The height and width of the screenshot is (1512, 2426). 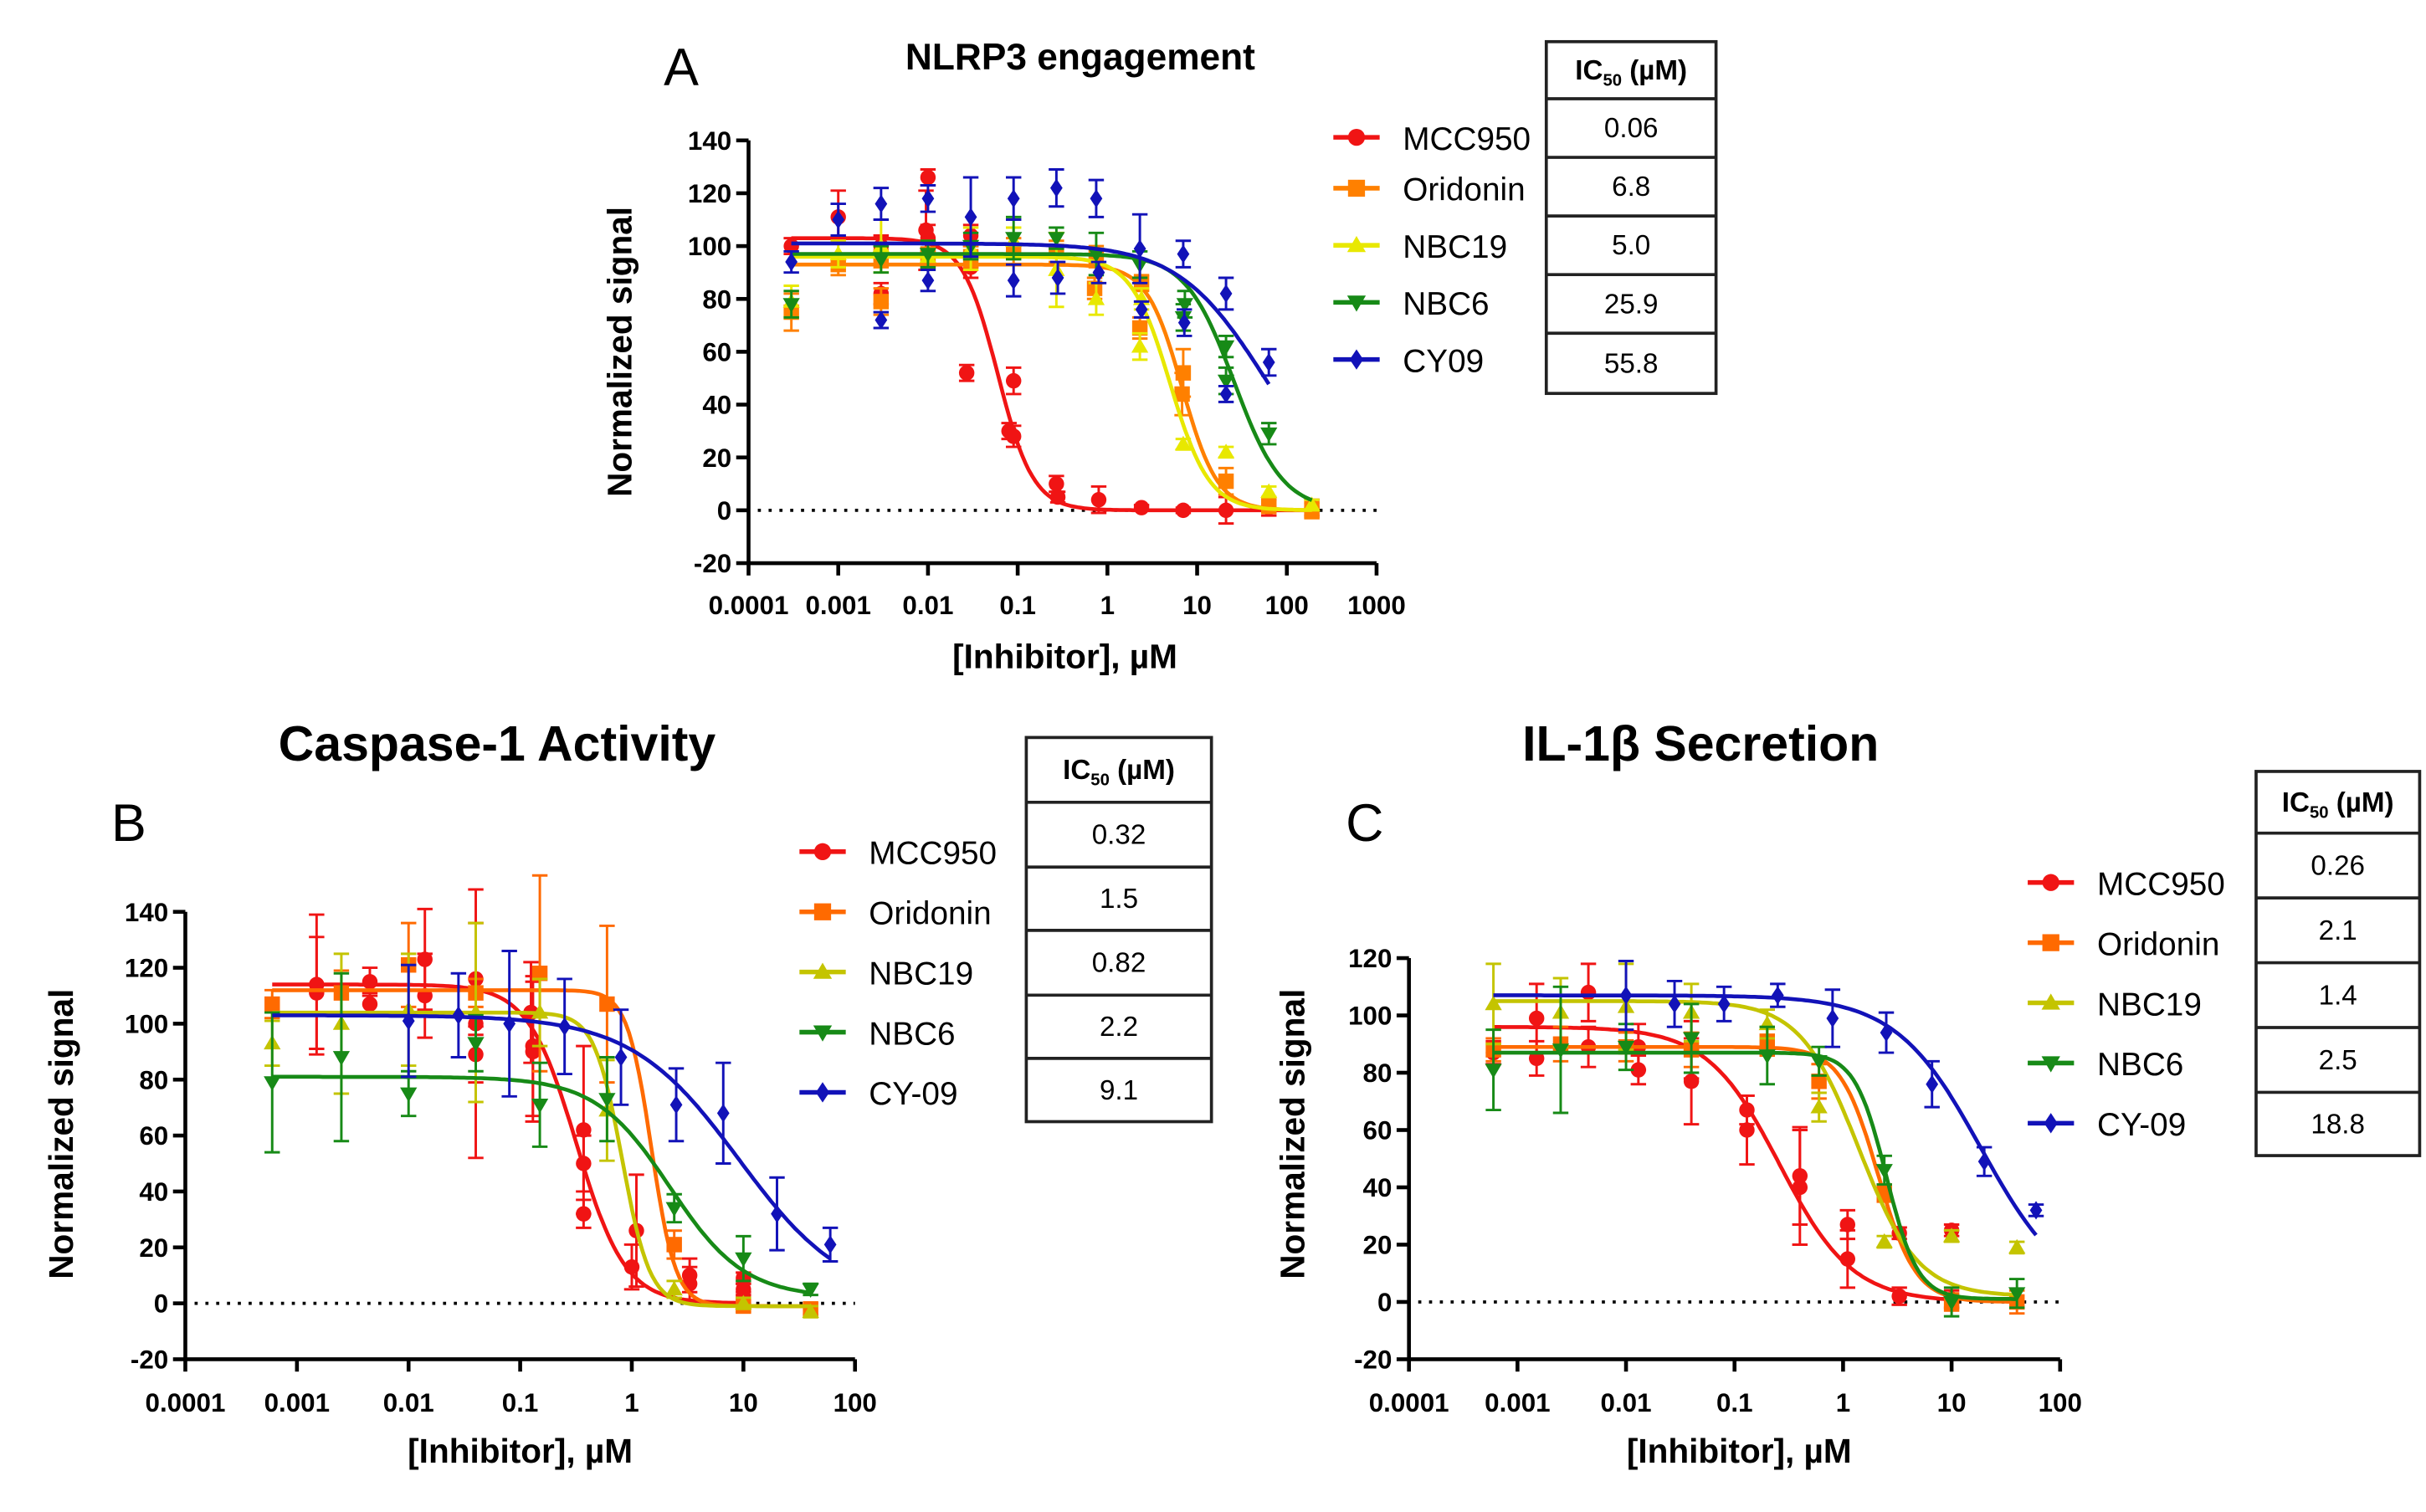 I want to click on y-tick-label: -20, so click(x=149, y=1360).